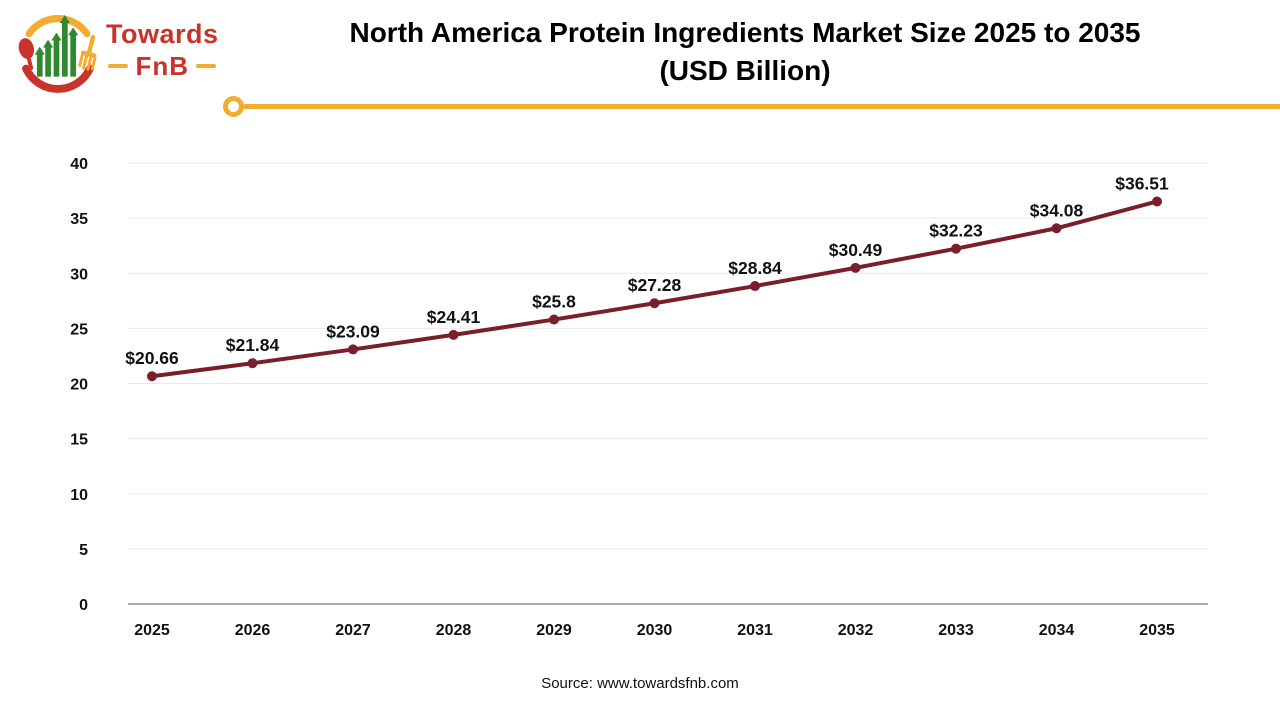 The width and height of the screenshot is (1280, 720). Describe the element at coordinates (79, 274) in the screenshot. I see `y-tick-label-30: 30` at that location.